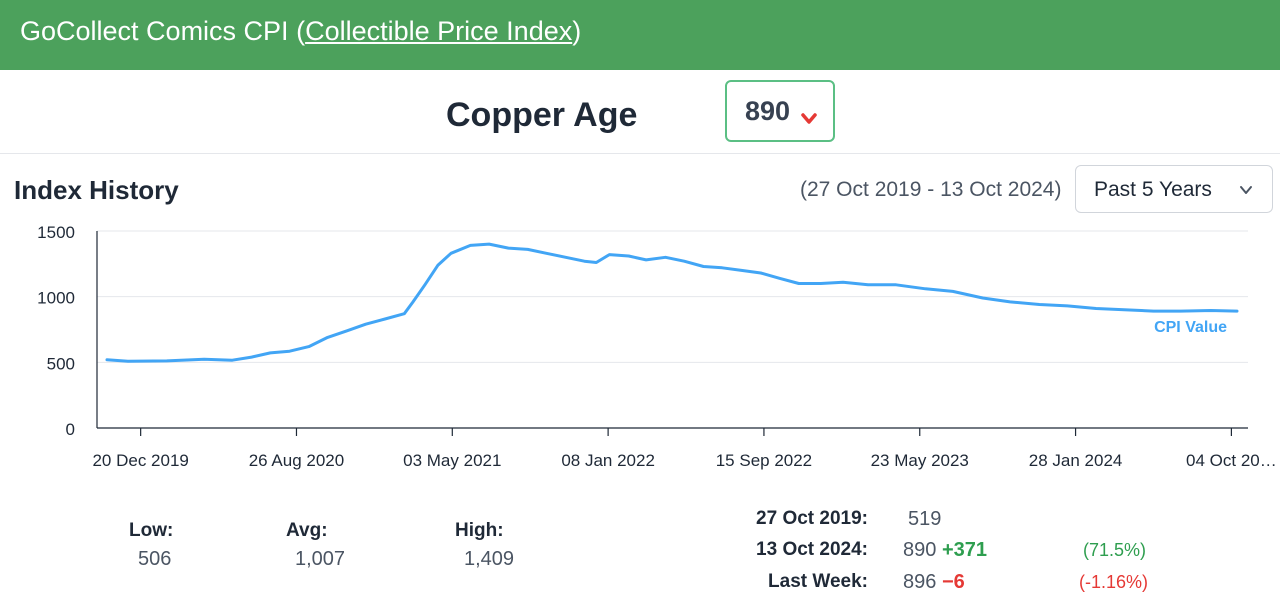  What do you see at coordinates (479, 530) in the screenshot?
I see `high-label: High:` at bounding box center [479, 530].